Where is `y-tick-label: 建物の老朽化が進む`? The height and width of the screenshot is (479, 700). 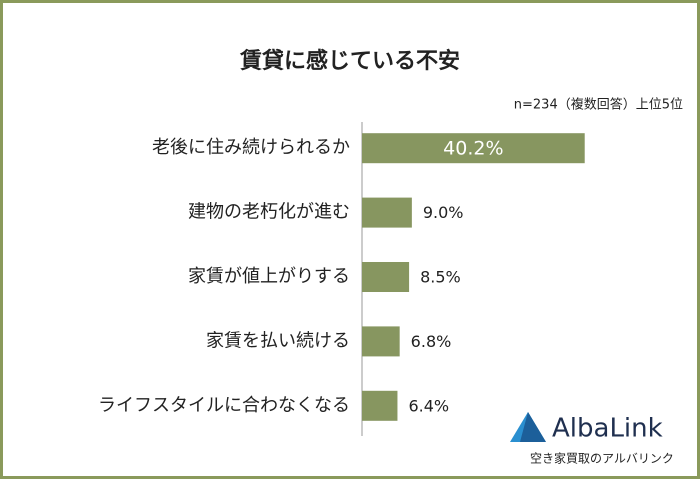
y-tick-label: 建物の老朽化が進む is located at coordinates (269, 212).